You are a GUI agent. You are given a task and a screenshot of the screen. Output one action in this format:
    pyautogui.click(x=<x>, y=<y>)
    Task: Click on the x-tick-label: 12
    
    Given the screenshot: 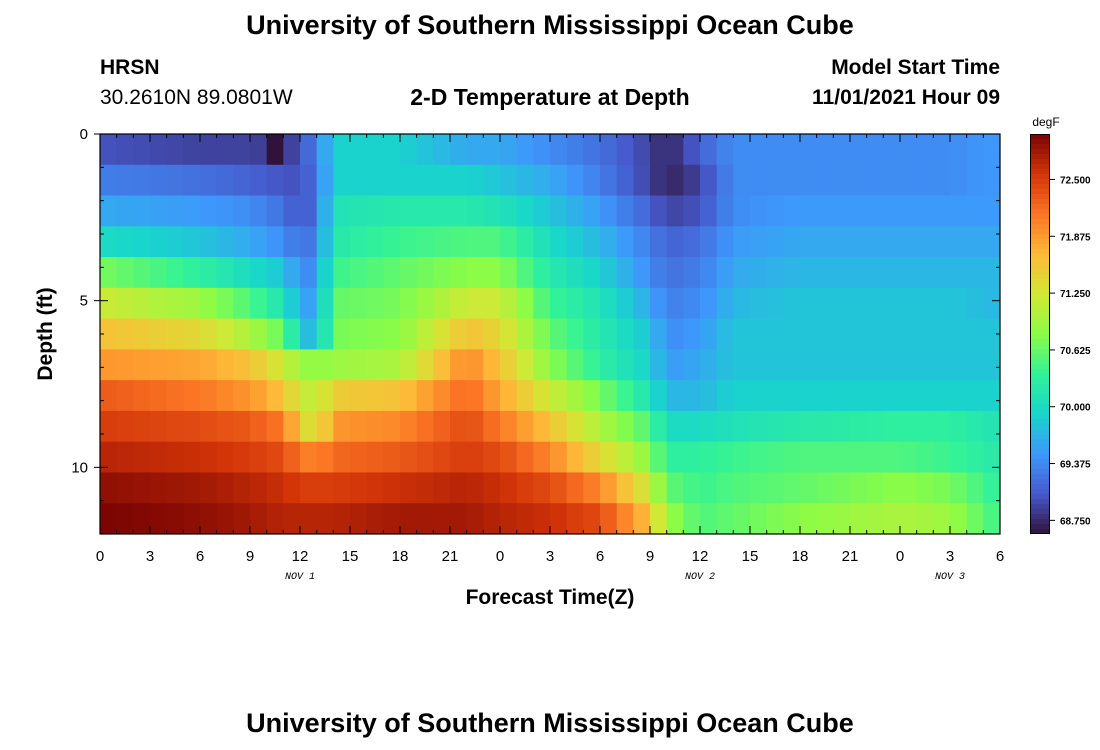 What is the action you would take?
    pyautogui.click(x=700, y=556)
    